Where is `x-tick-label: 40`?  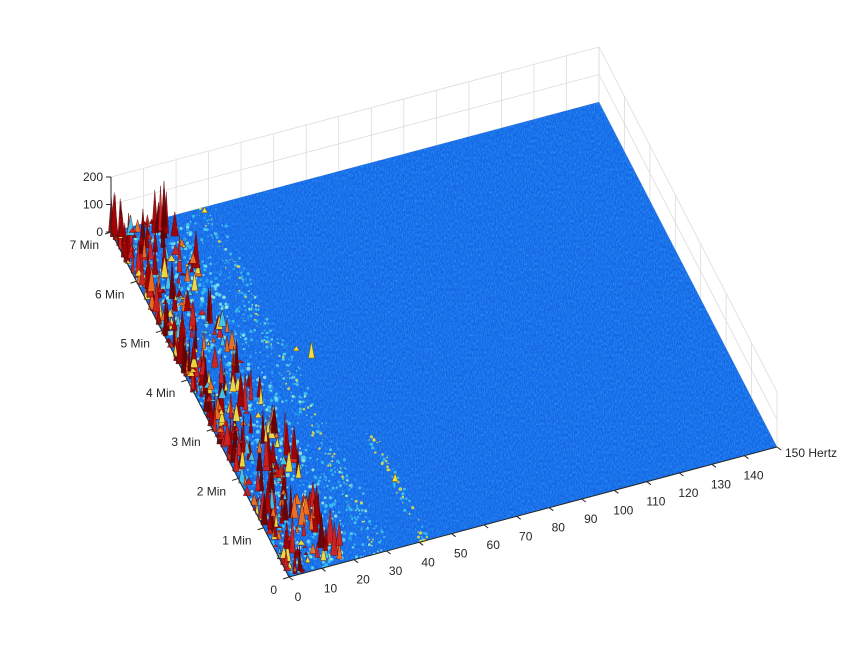
x-tick-label: 40 is located at coordinates (428, 562).